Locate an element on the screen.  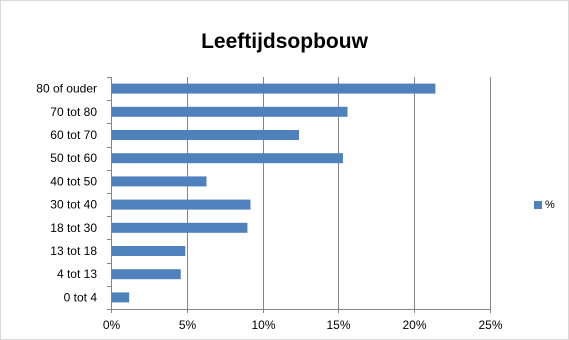
x-tick-label: 20% is located at coordinates (414, 325).